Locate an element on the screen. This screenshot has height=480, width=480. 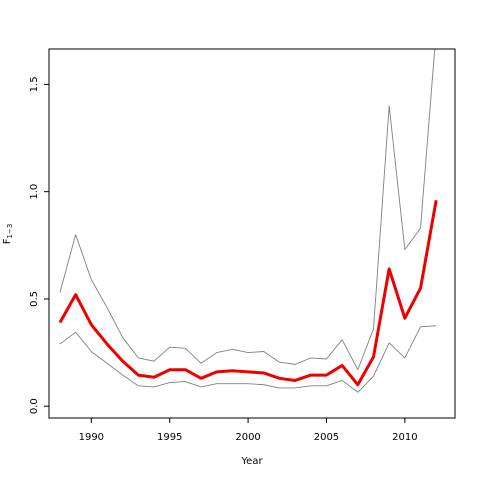
y-tick-label: 1.5 is located at coordinates (34, 84).